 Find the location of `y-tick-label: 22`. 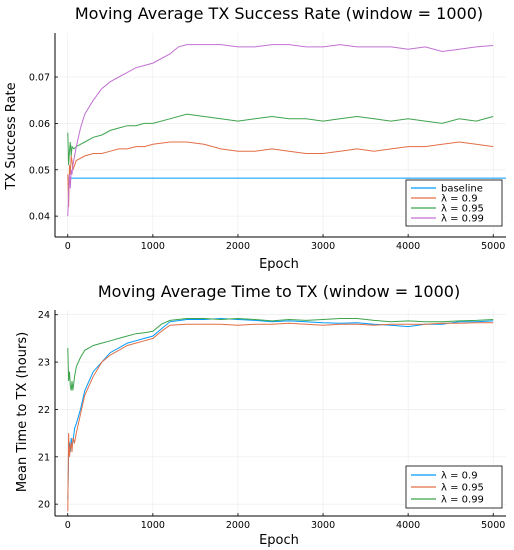

y-tick-label: 22 is located at coordinates (44, 410).